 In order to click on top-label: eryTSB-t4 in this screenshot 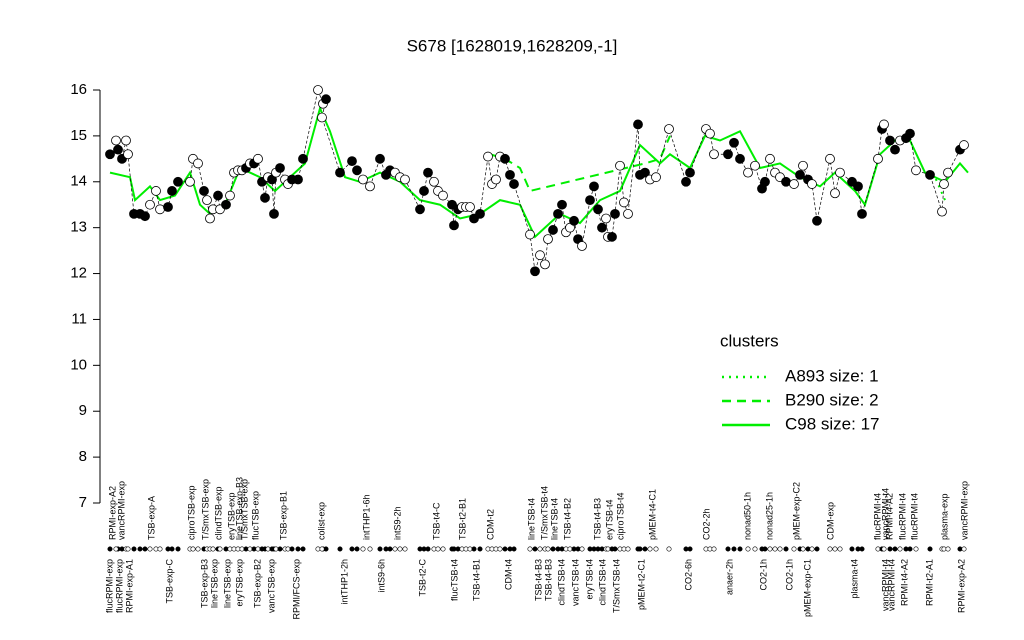, I will do `click(609, 519)`.